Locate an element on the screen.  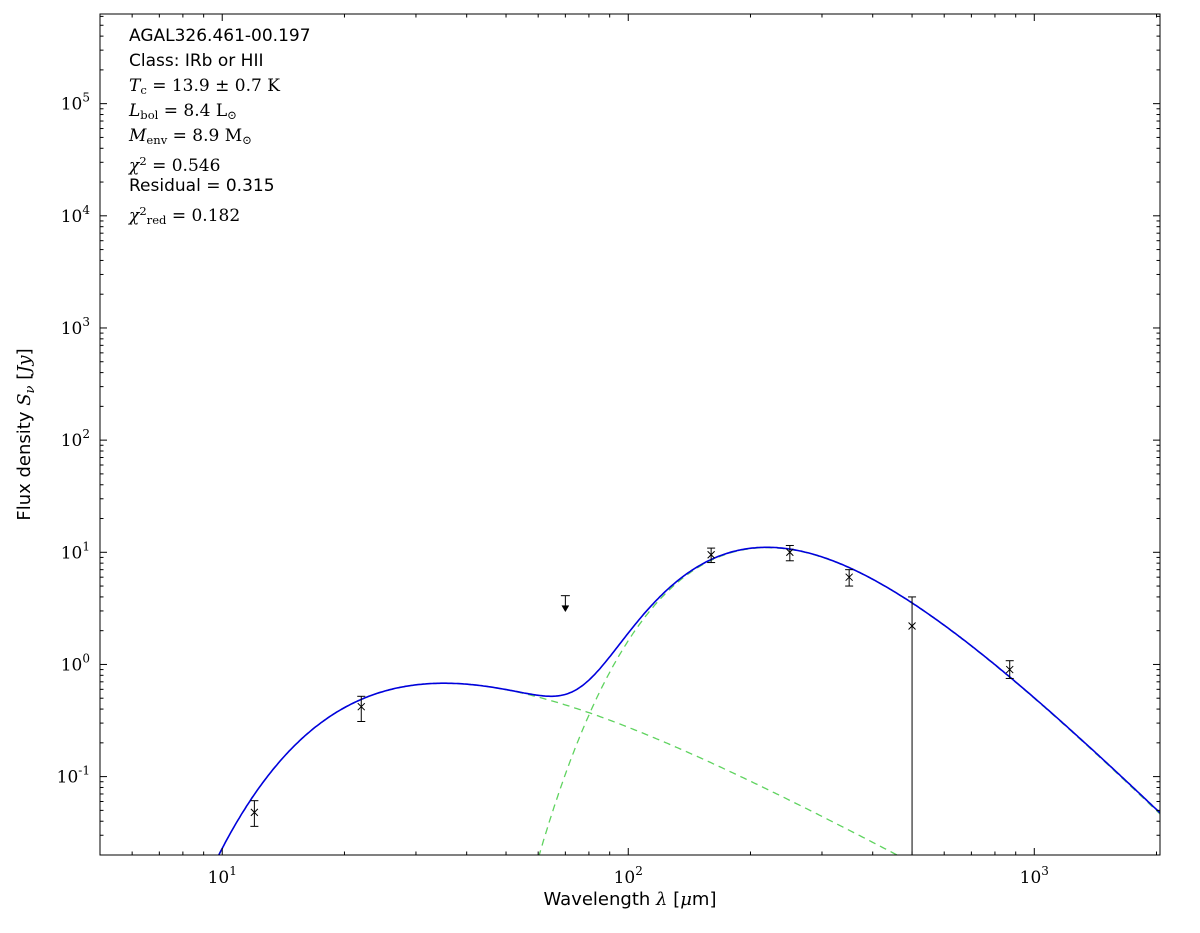
annotation-line: AGAL326.461-00.197 is located at coordinates (220, 36).